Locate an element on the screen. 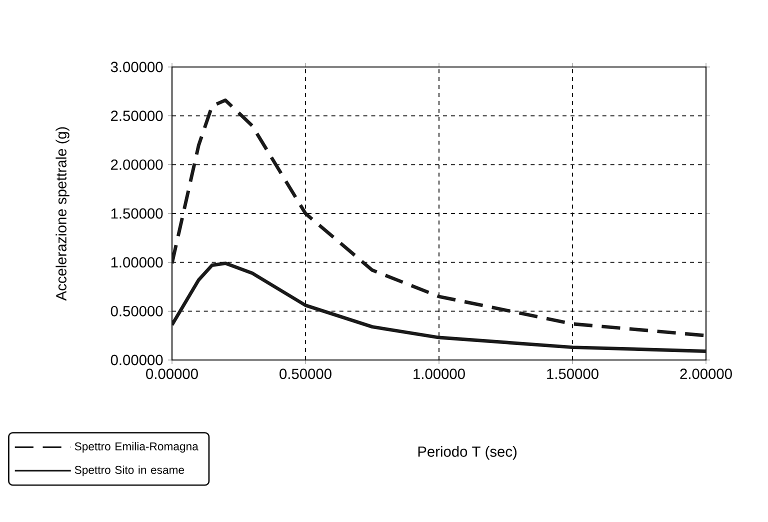 This screenshot has width=768, height=522. y-tick-label: 0.50000 is located at coordinates (136, 311).